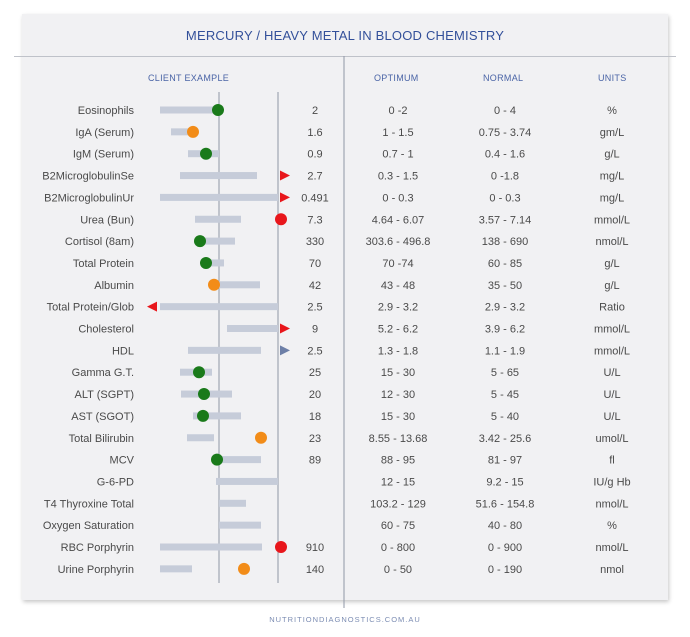  I want to click on row-optimum: 0 - 50, so click(398, 570).